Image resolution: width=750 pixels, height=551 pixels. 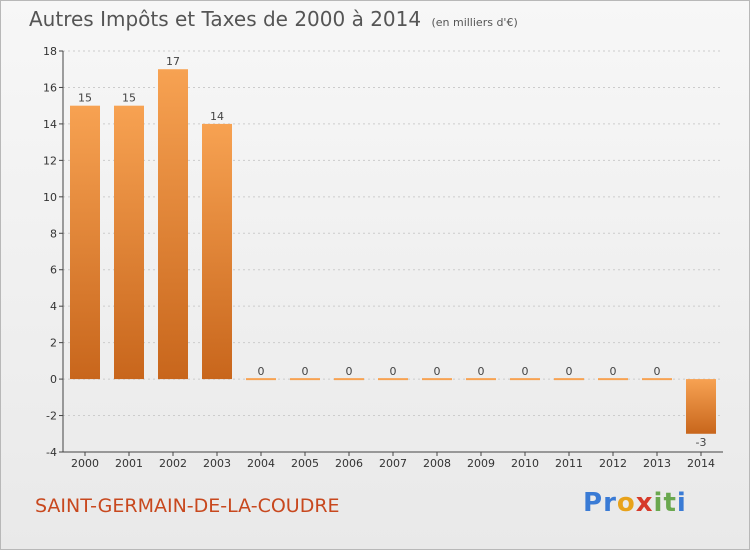 What do you see at coordinates (217, 463) in the screenshot?
I see `x-tick-label: 2003` at bounding box center [217, 463].